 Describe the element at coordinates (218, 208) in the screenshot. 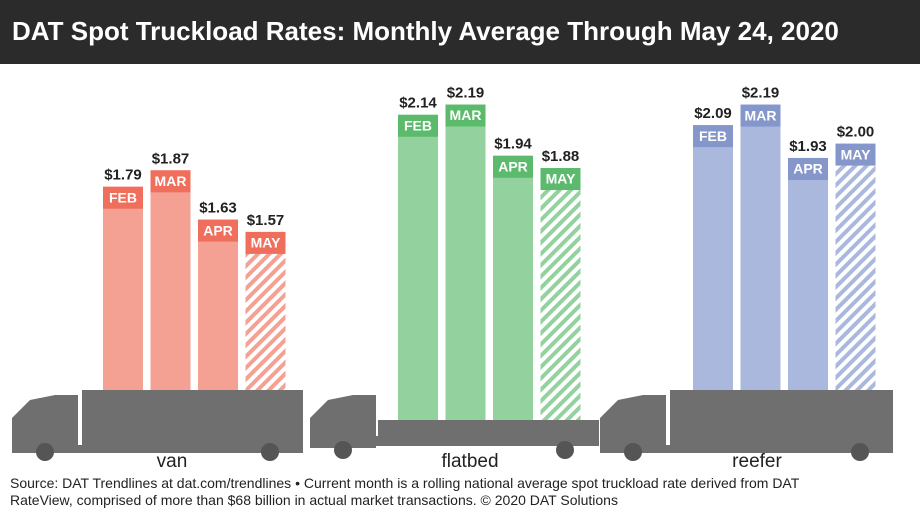

I see `value-label: $1.63` at that location.